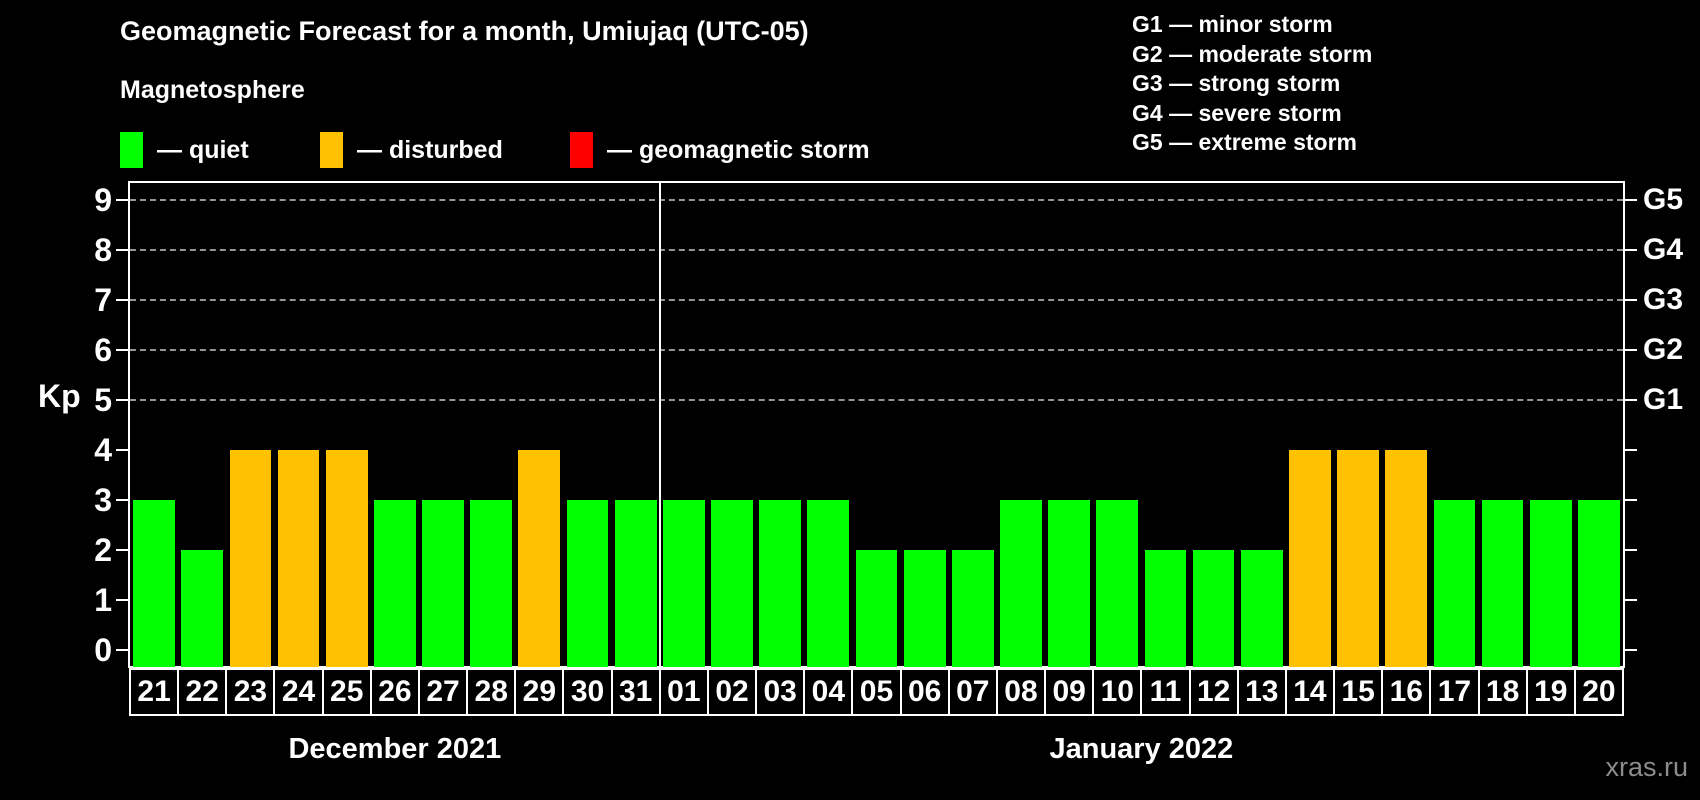 This screenshot has height=800, width=1700. I want to click on left-tick-kp2, so click(123, 550).